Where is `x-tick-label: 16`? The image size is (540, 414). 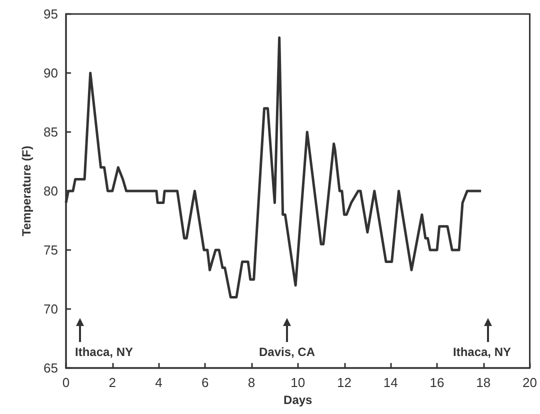 x-tick-label: 16 is located at coordinates (437, 382).